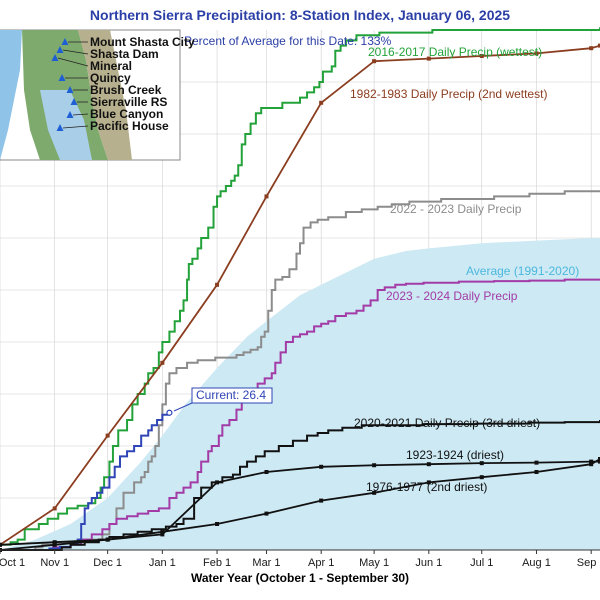  What do you see at coordinates (522, 271) in the screenshot?
I see `label-average: Average (1991-2020)` at bounding box center [522, 271].